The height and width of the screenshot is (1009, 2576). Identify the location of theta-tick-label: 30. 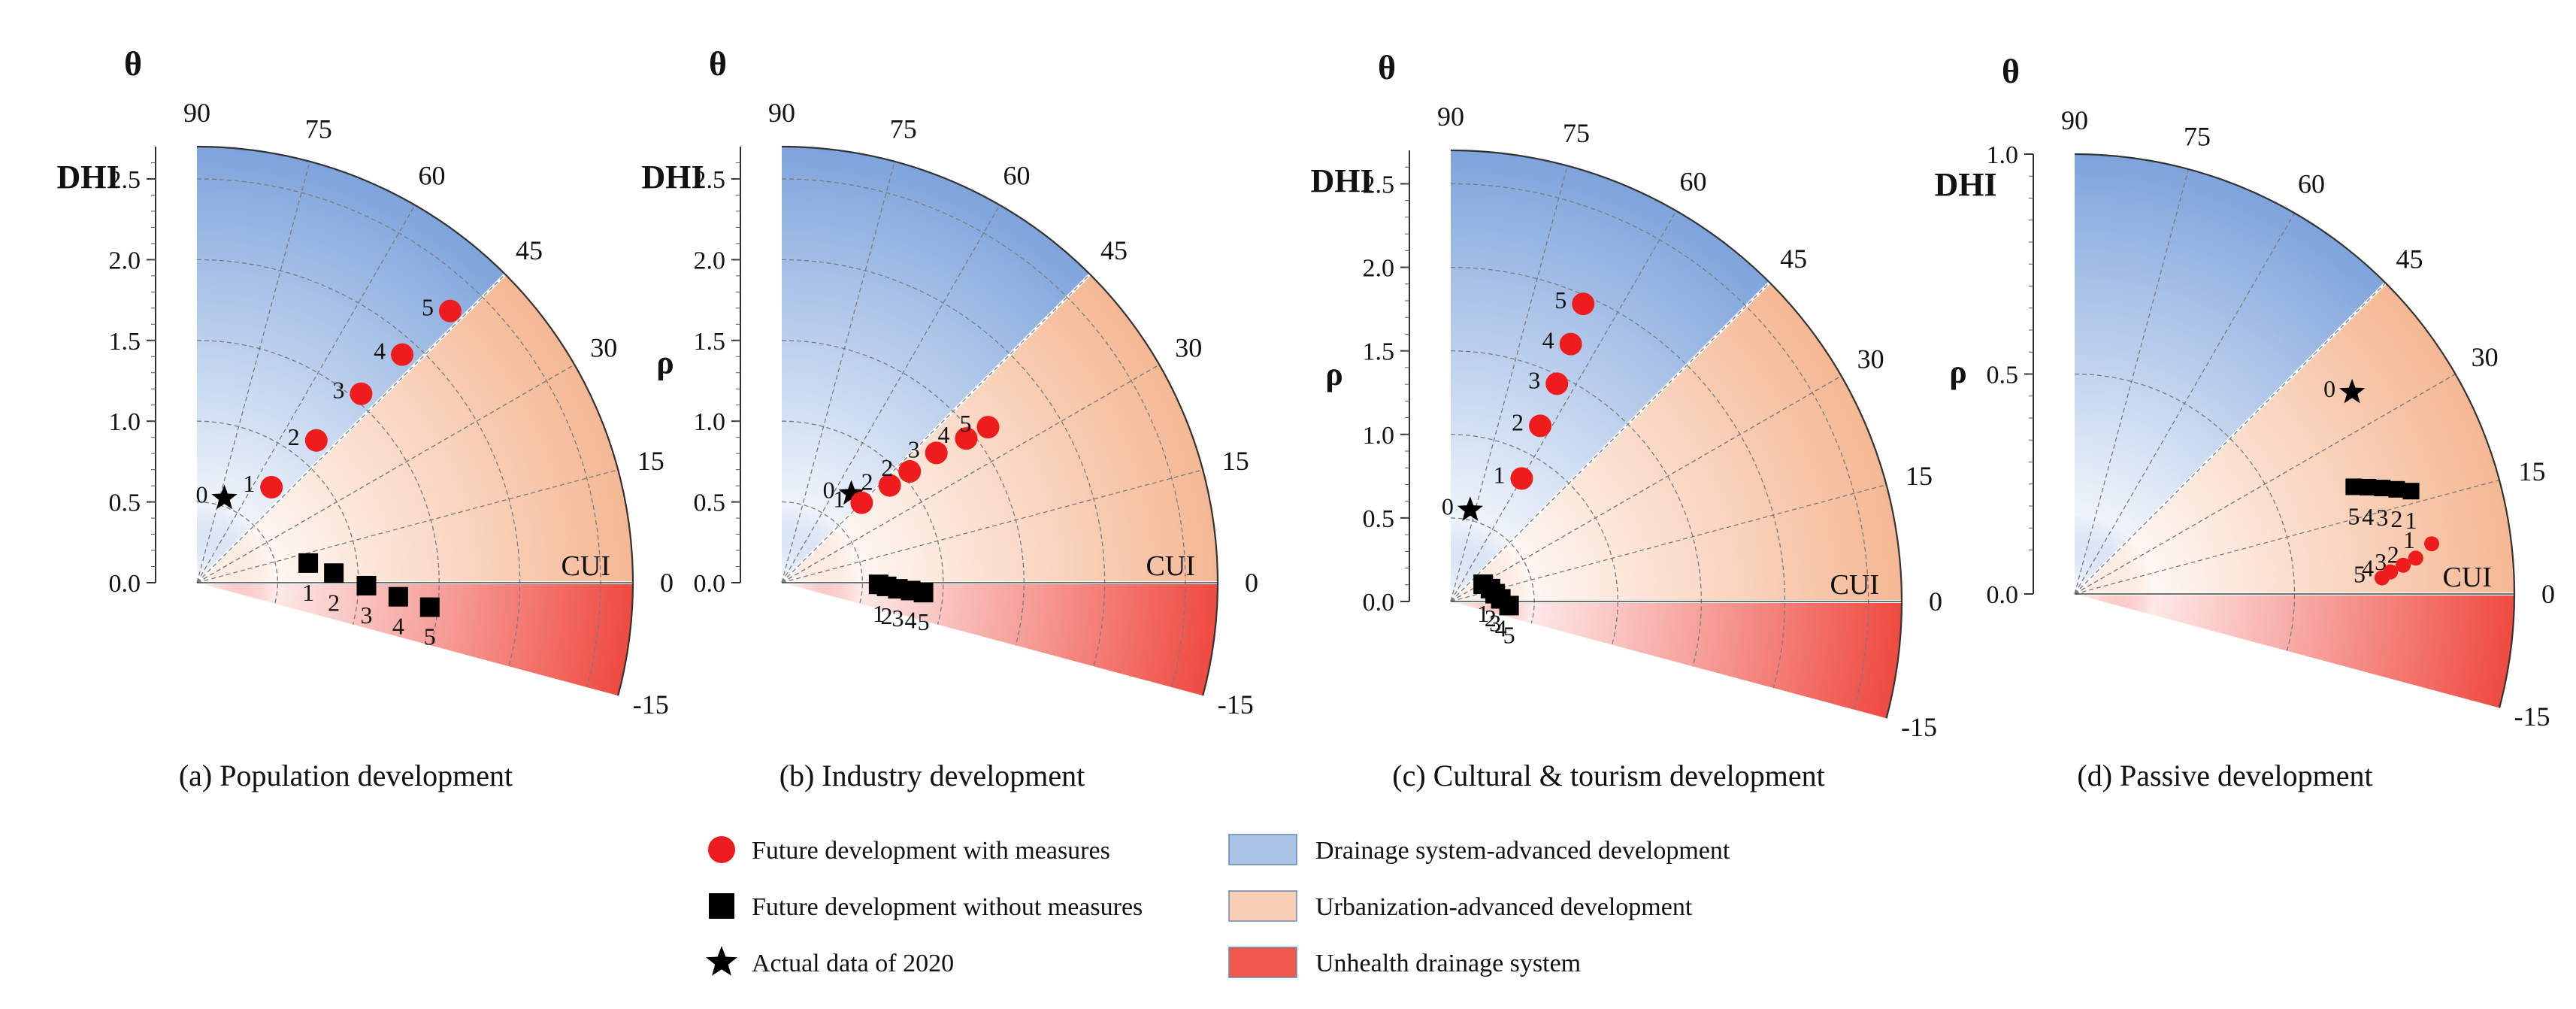
(1870, 359).